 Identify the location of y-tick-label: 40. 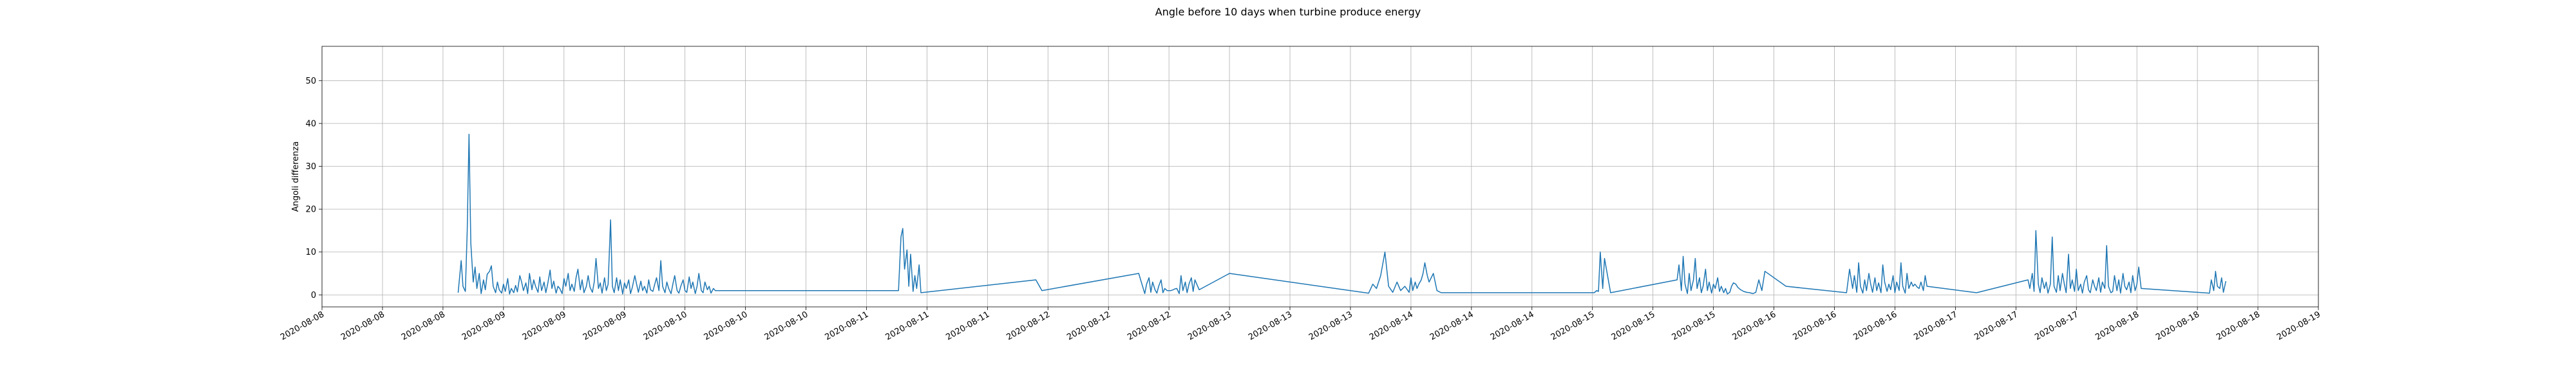
(310, 124).